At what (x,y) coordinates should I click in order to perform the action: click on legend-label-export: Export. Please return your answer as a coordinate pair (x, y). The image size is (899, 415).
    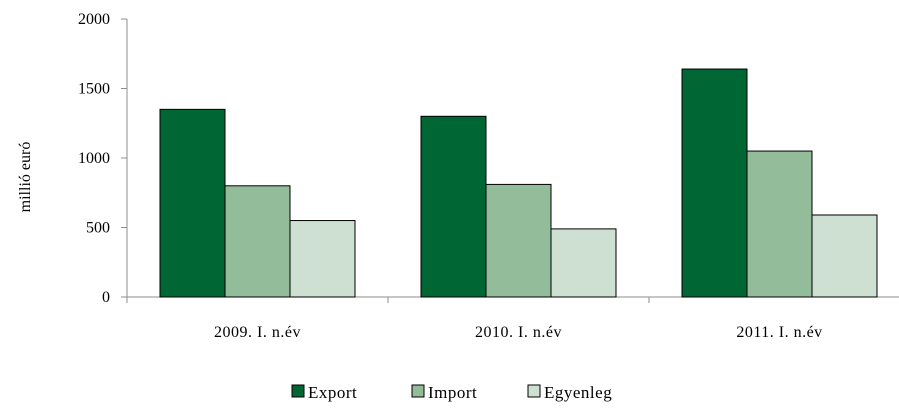
    Looking at the image, I should click on (332, 392).